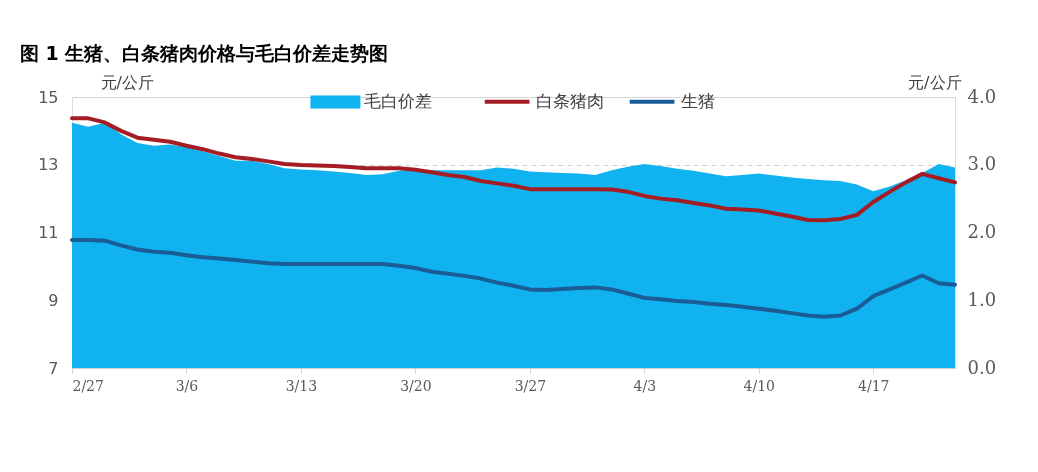 This screenshot has height=472, width=1038. I want to click on legend-label: 白条猪肉, so click(569, 100).